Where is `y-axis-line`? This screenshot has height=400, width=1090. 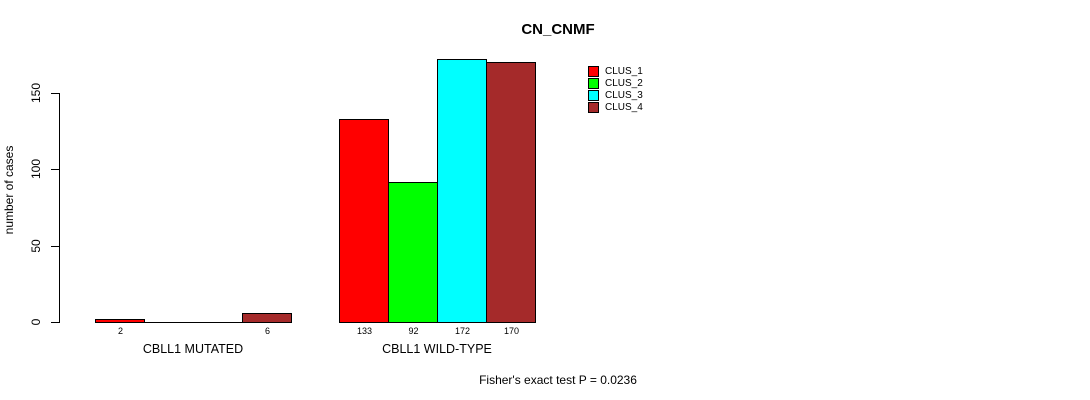 y-axis-line is located at coordinates (59, 208).